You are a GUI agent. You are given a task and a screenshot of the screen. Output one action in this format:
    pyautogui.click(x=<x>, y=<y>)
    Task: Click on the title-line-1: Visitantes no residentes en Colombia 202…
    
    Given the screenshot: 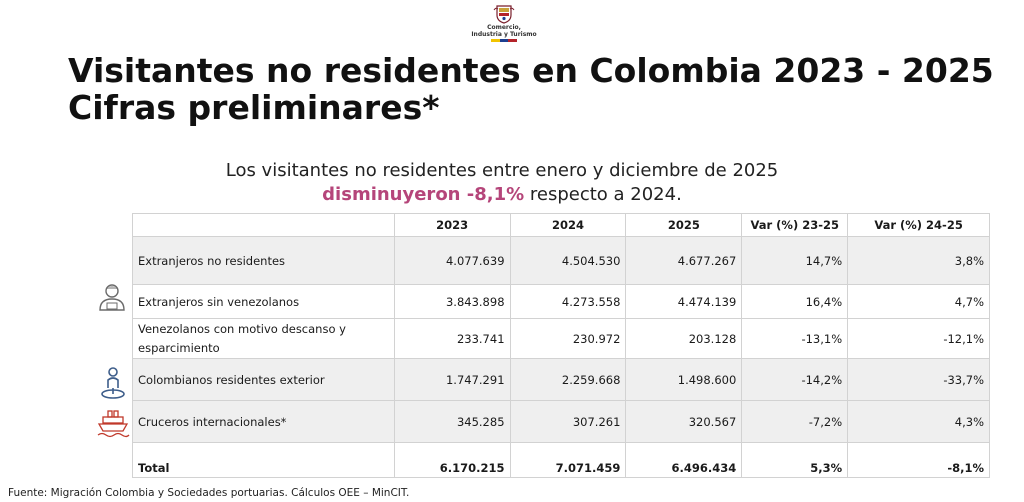 What is the action you would take?
    pyautogui.click(x=531, y=70)
    